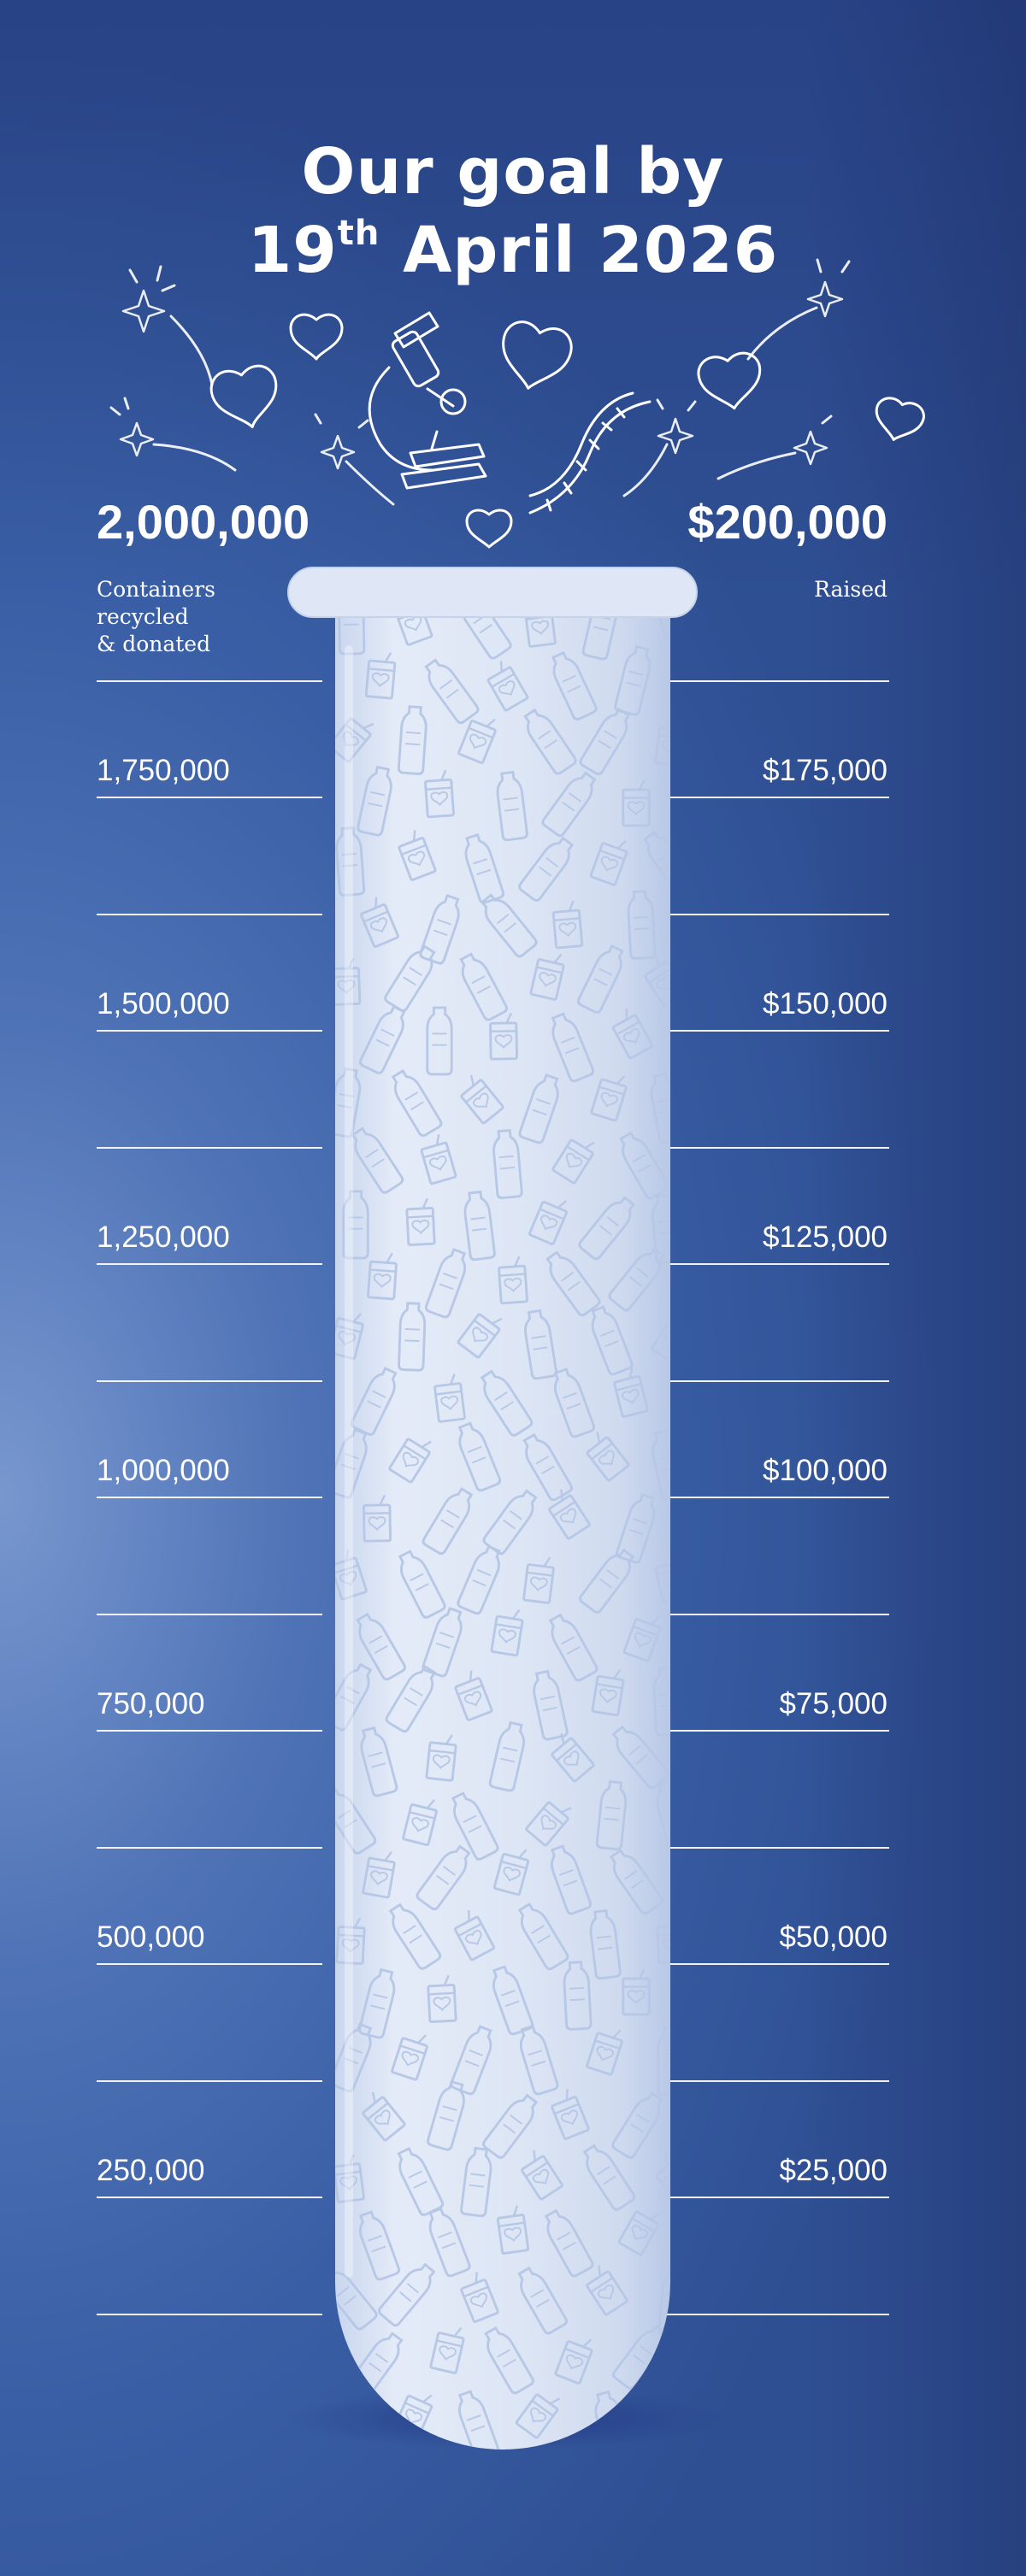 This screenshot has height=2576, width=1026. I want to click on date-day: 19, so click(292, 250).